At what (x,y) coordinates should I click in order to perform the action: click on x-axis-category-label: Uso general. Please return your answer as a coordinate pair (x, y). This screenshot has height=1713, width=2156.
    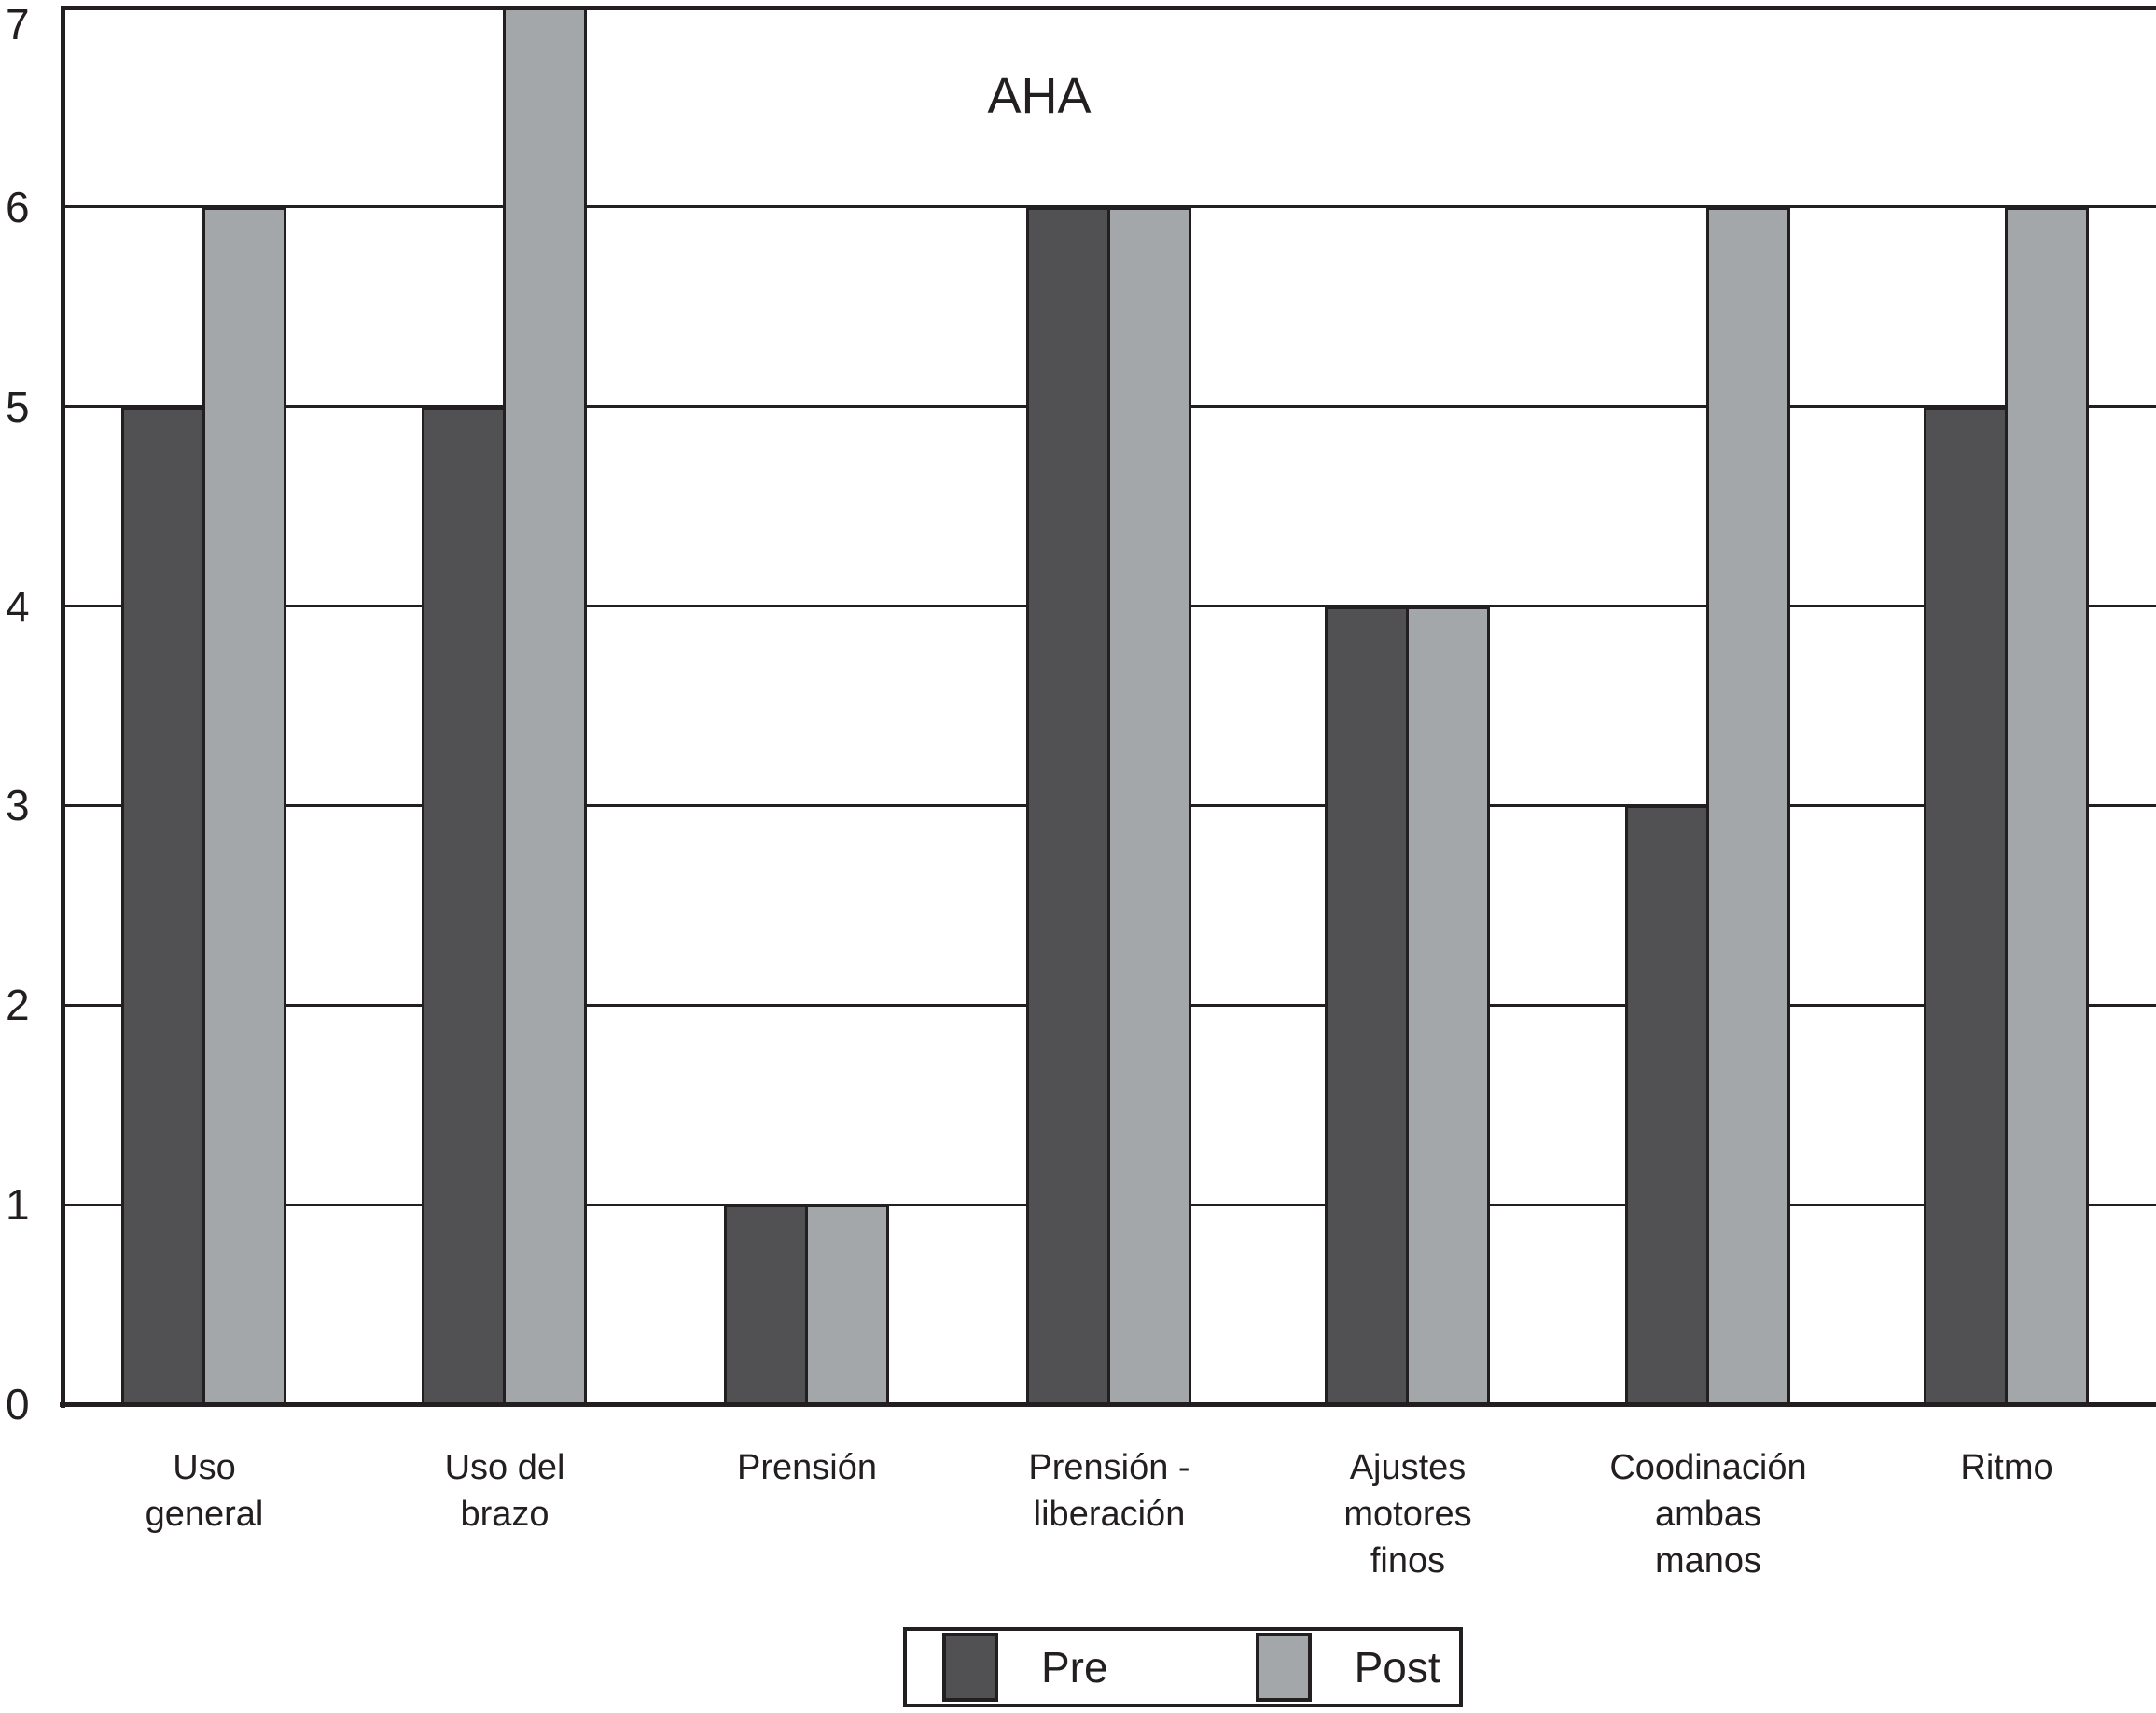
    Looking at the image, I should click on (204, 1491).